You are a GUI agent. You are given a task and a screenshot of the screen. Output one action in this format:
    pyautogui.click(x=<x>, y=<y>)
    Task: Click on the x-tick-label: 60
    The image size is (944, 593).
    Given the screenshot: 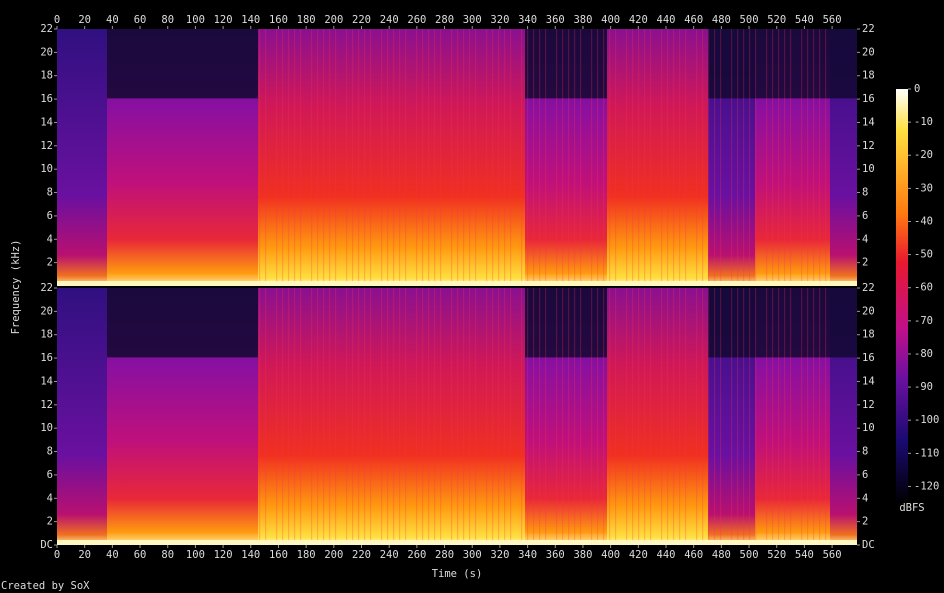 What is the action you would take?
    pyautogui.click(x=140, y=20)
    